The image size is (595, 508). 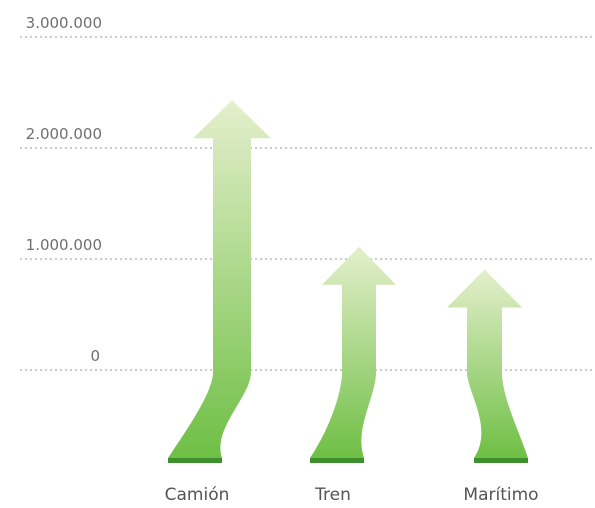 What do you see at coordinates (64, 245) in the screenshot?
I see `y-tick-label: 1.000.000` at bounding box center [64, 245].